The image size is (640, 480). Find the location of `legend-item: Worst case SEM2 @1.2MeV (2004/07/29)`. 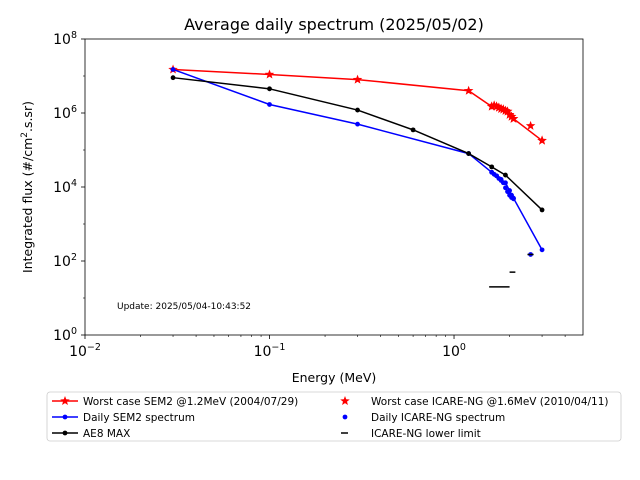

legend-item: Worst case SEM2 @1.2MeV (2004/07/29) is located at coordinates (175, 402).